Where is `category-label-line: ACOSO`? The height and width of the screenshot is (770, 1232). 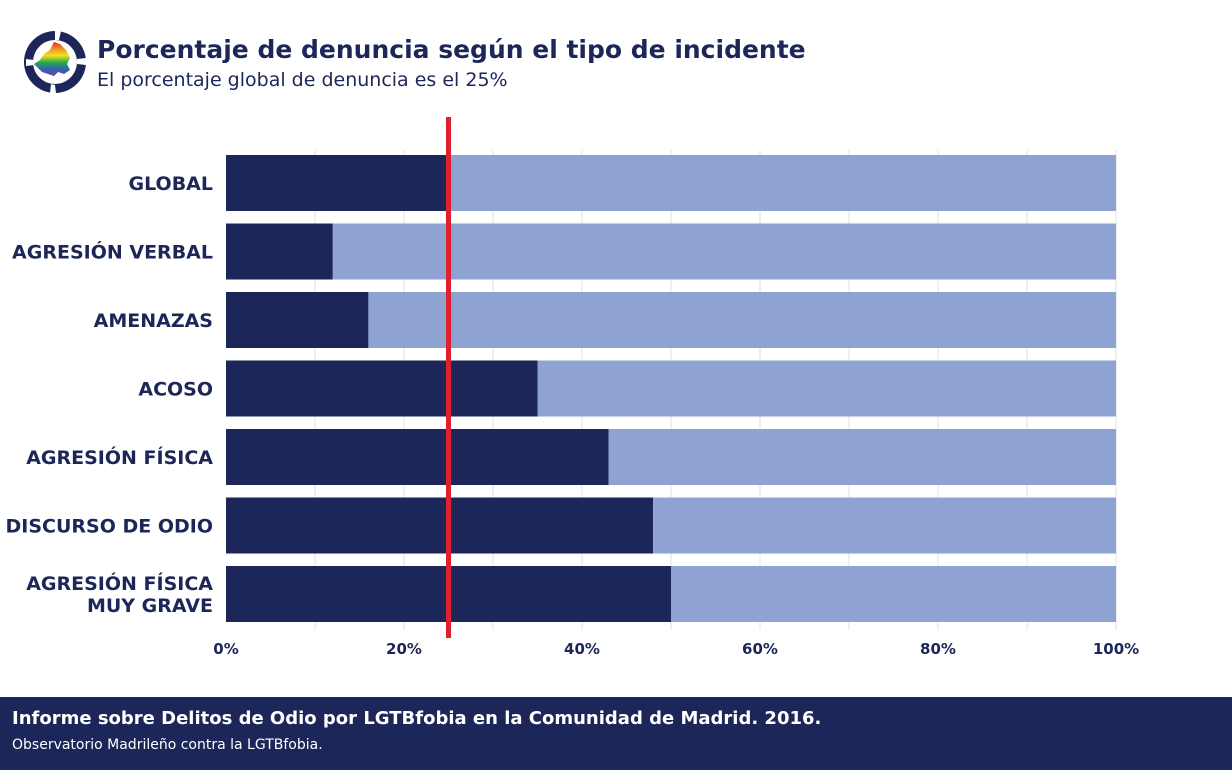 category-label-line: ACOSO is located at coordinates (175, 390).